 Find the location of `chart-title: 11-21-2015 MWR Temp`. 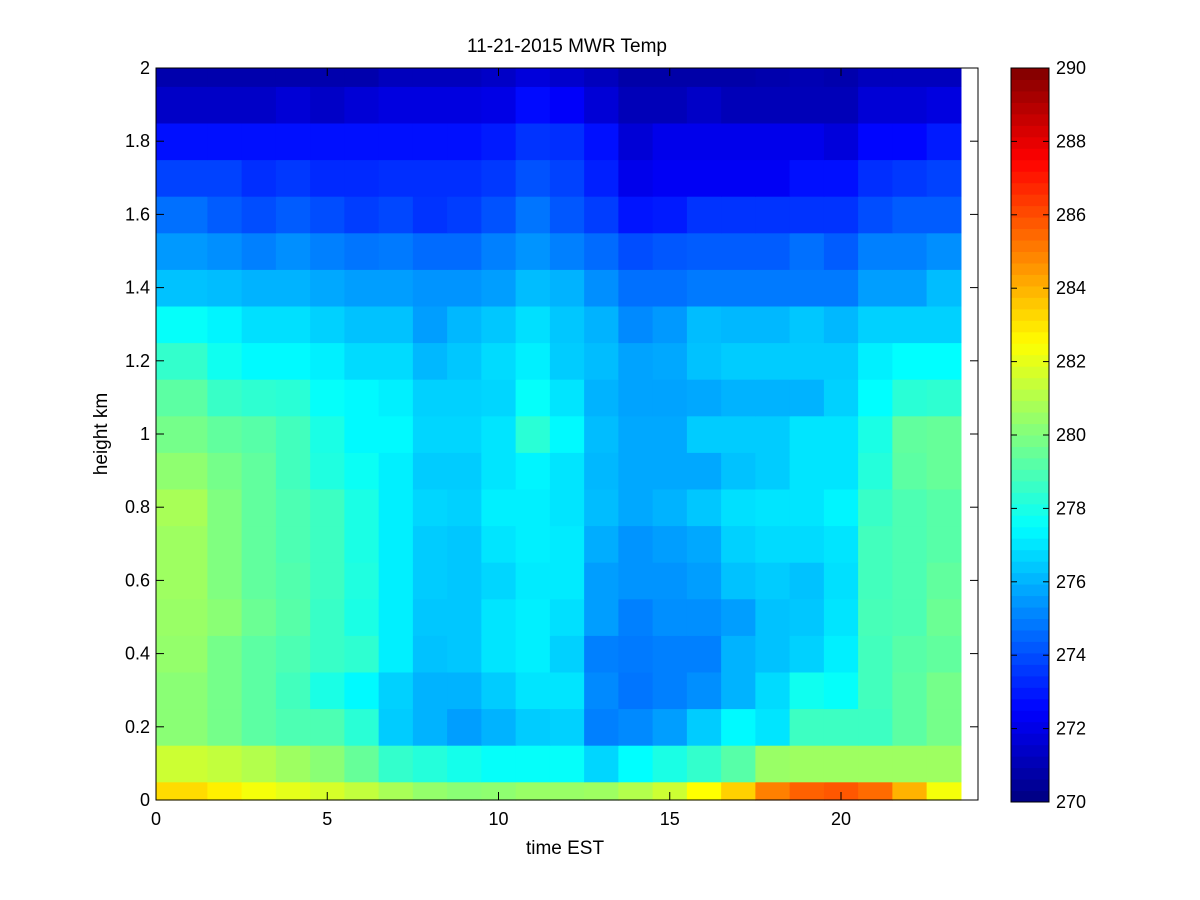

chart-title: 11-21-2015 MWR Temp is located at coordinates (567, 46).